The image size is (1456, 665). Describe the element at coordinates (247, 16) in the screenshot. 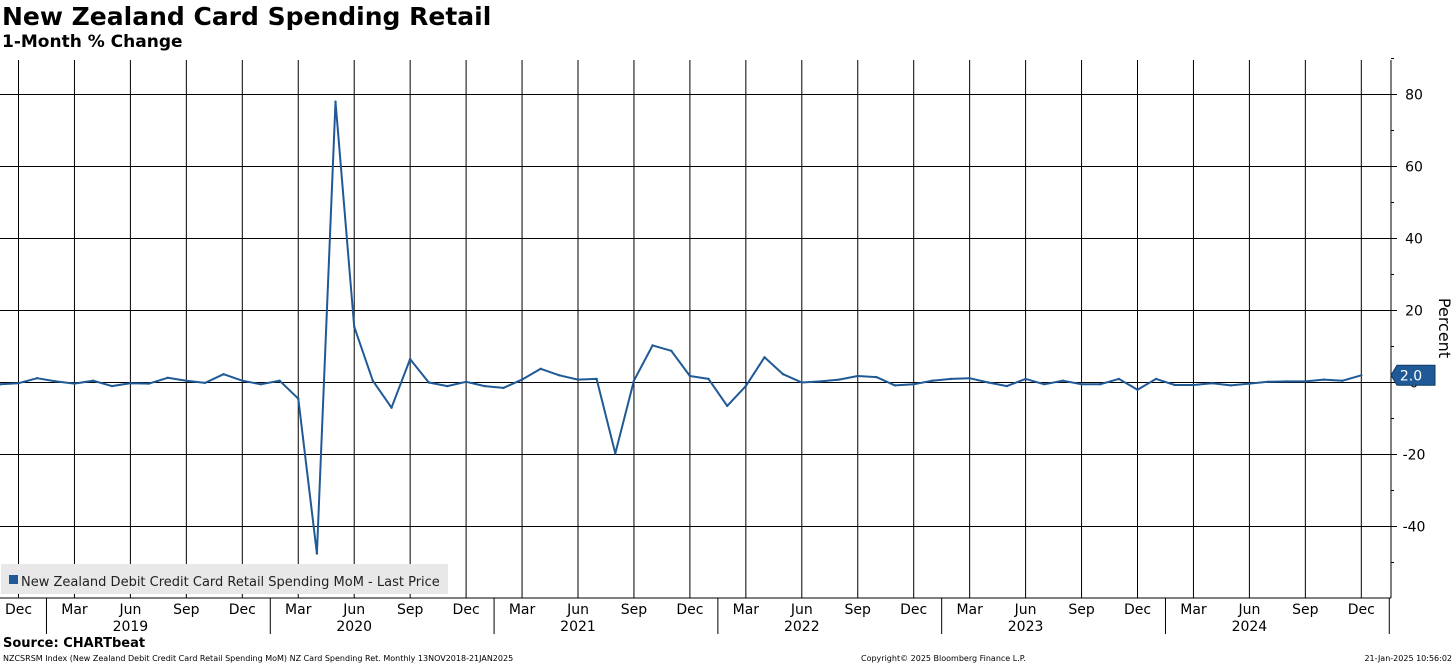

I see `chart-title: New Zealand Card Spending Retail` at that location.